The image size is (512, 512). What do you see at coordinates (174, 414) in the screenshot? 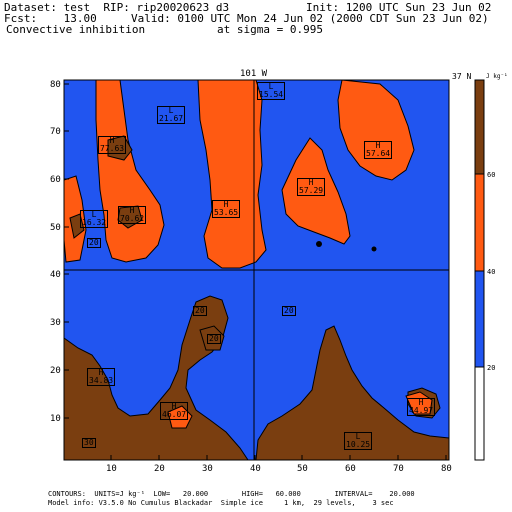
I see `label-value: 46.07` at bounding box center [174, 414].